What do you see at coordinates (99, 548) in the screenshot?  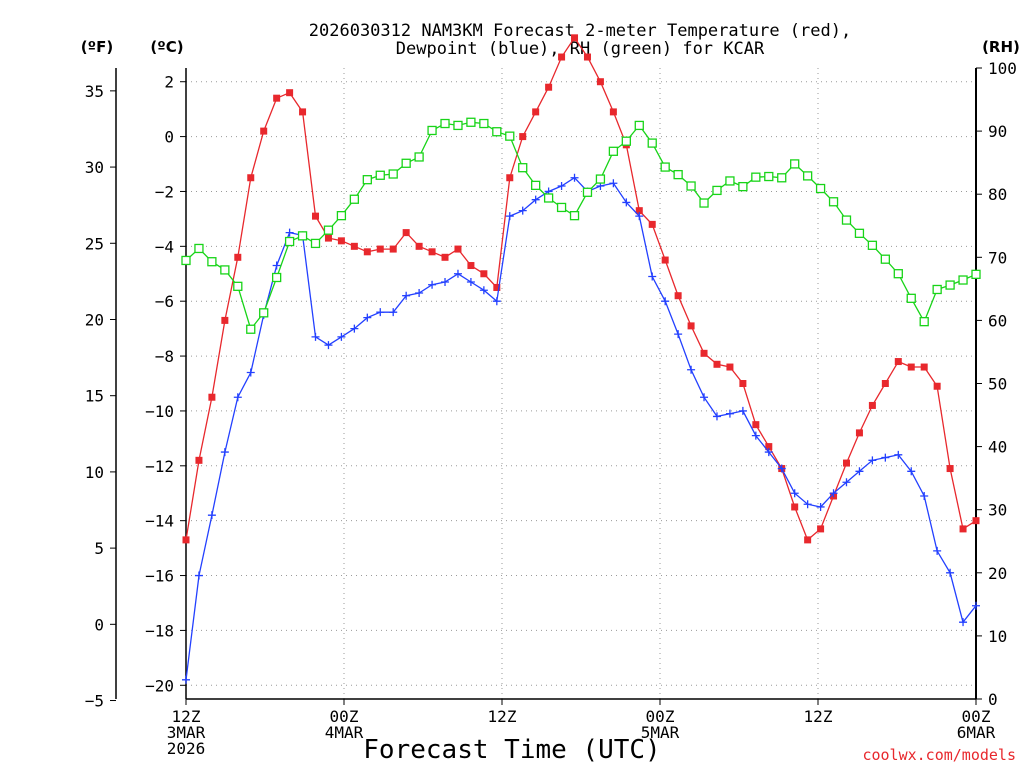 I see `fahrenheit-tick-label: 5` at bounding box center [99, 548].